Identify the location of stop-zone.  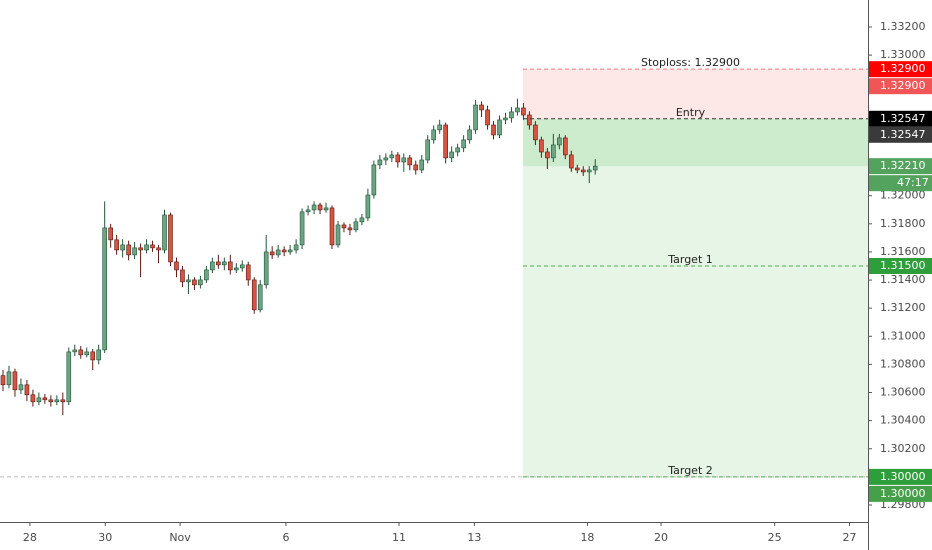
(695, 94).